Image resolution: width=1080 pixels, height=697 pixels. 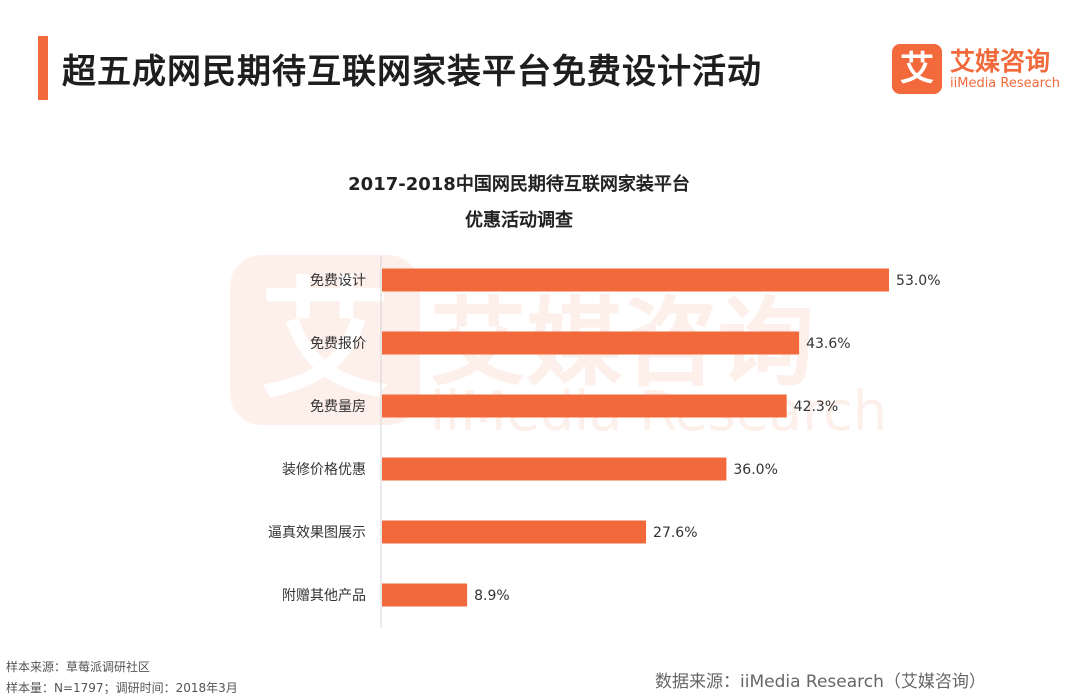 I want to click on brand-subtitle: iiMedia Research, so click(x=1005, y=83).